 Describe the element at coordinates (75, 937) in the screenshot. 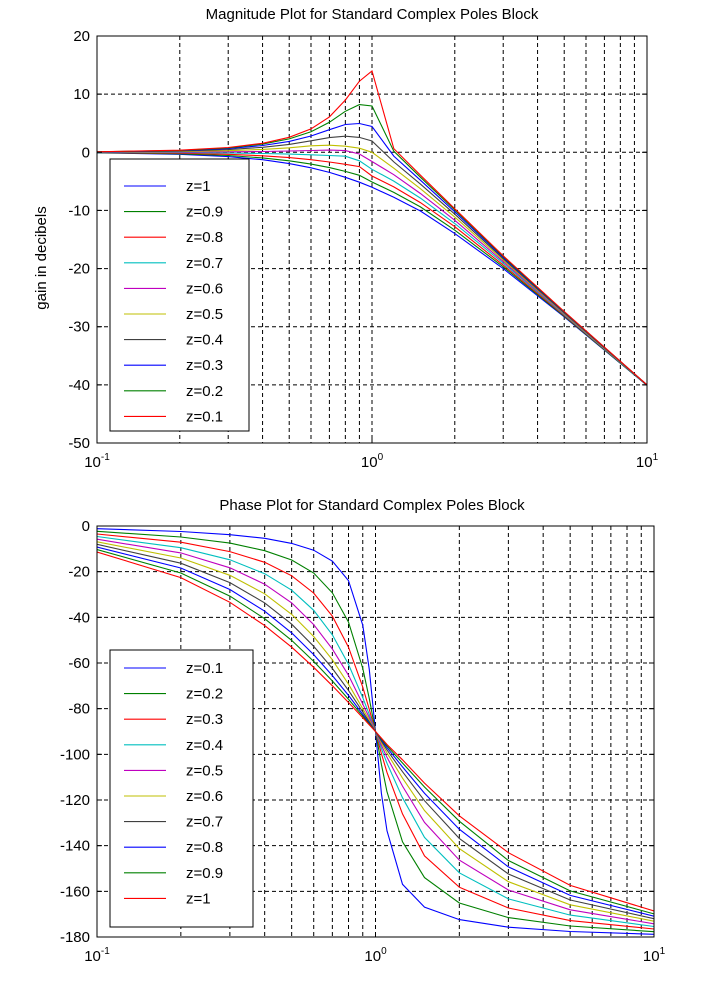

I see `phase-y-tick-label: -180` at that location.